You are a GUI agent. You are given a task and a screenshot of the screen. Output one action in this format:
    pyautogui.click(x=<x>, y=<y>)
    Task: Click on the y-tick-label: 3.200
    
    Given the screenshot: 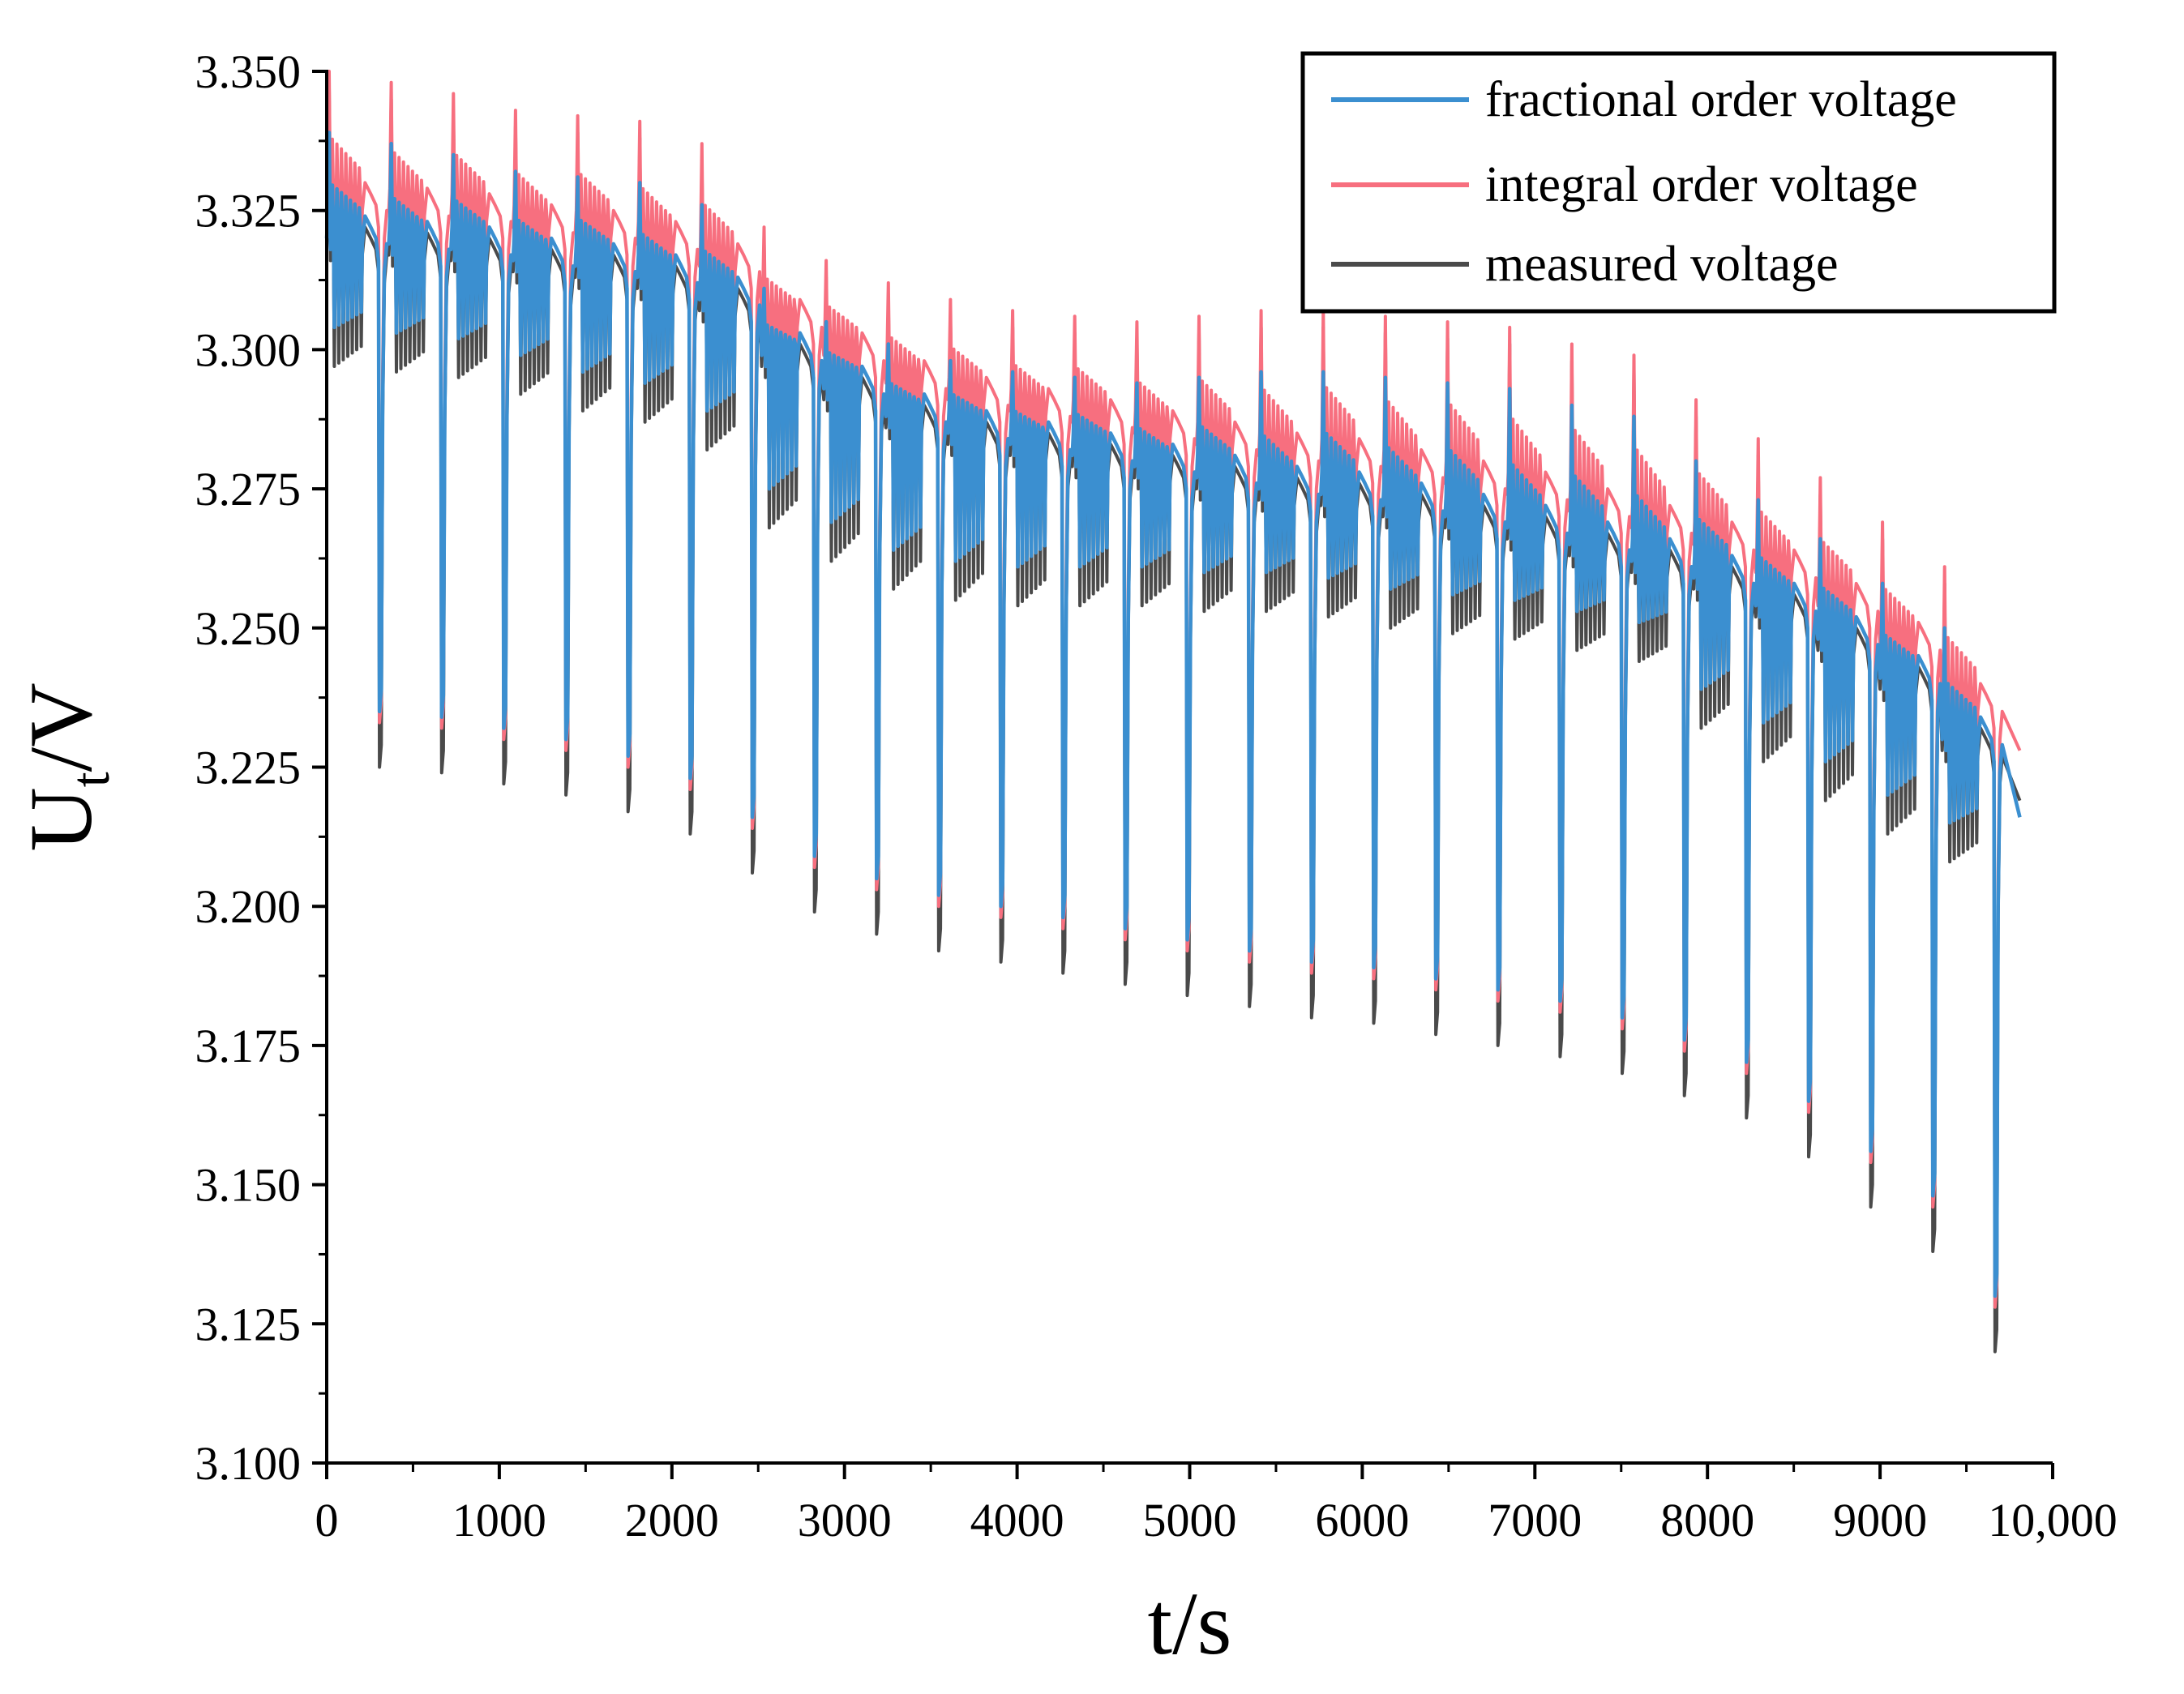 What is the action you would take?
    pyautogui.click(x=249, y=906)
    